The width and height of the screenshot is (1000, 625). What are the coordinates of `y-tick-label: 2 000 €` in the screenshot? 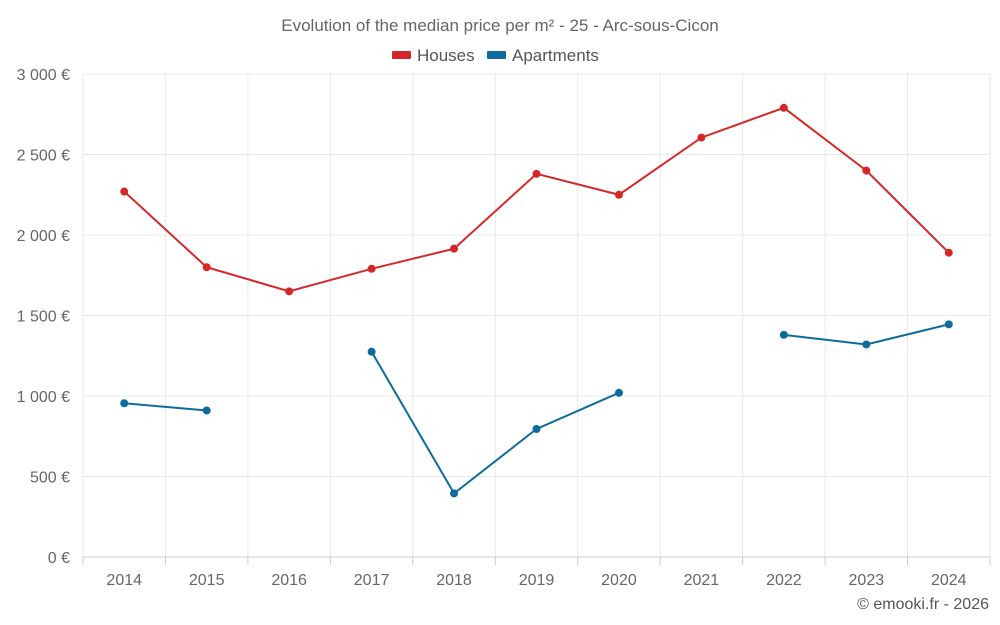 It's located at (43, 236).